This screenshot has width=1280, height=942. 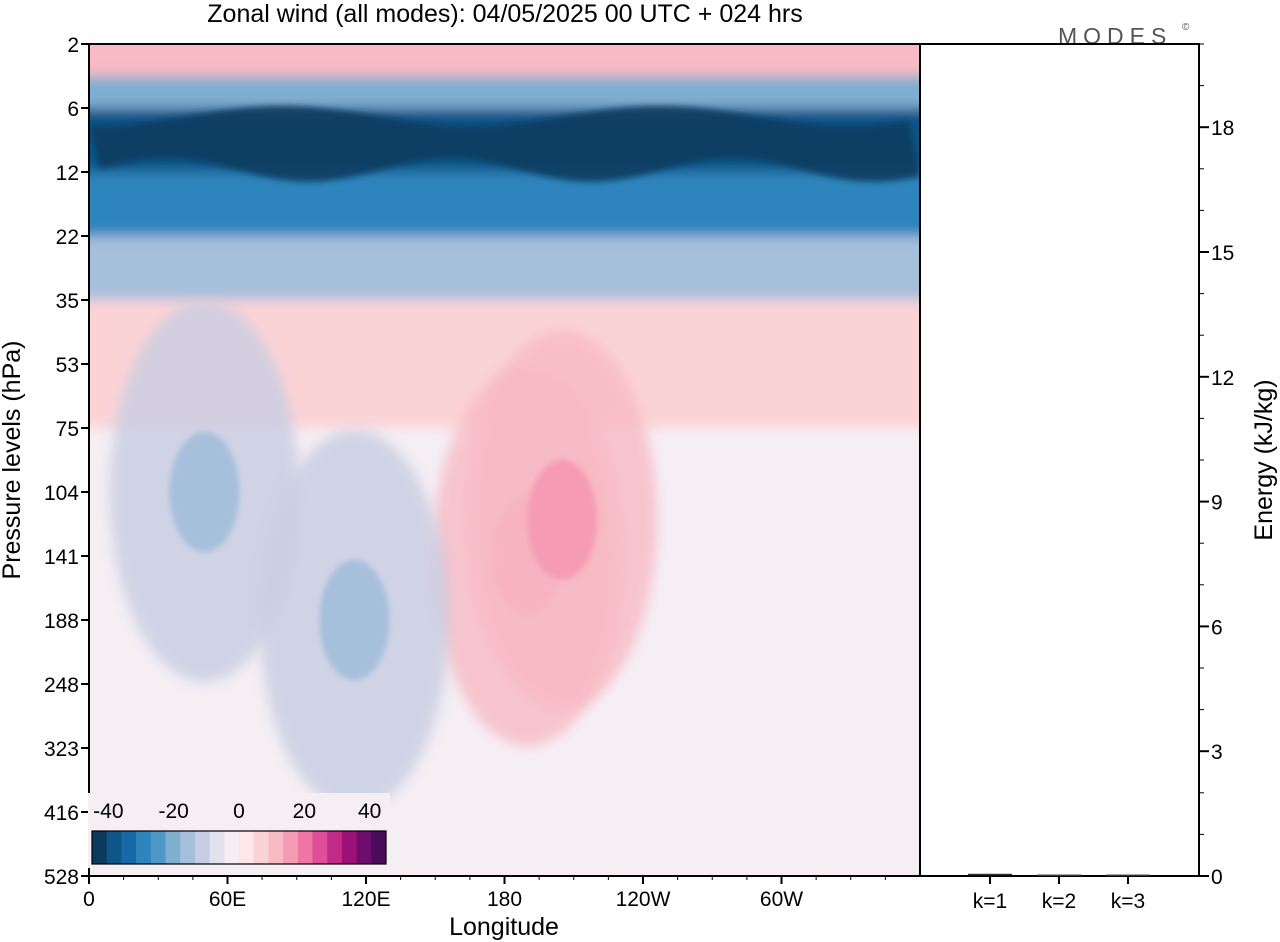 What do you see at coordinates (1217, 877) in the screenshot?
I see `energy-tick-label: 0` at bounding box center [1217, 877].